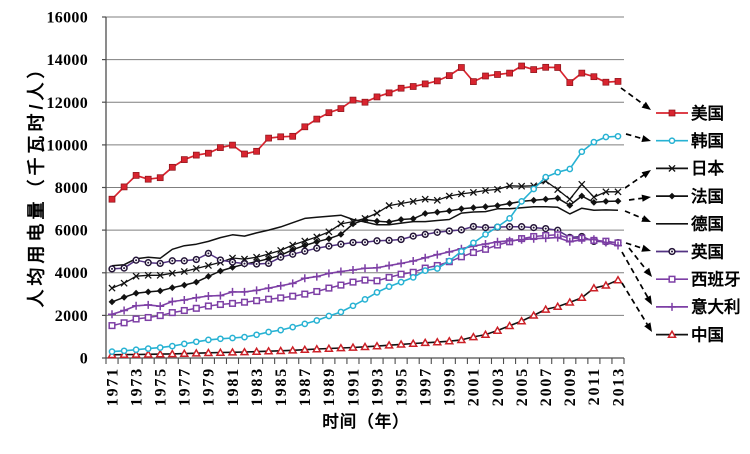 The image size is (750, 454). Describe the element at coordinates (618, 386) in the screenshot. I see `svg-text: 2013` at that location.